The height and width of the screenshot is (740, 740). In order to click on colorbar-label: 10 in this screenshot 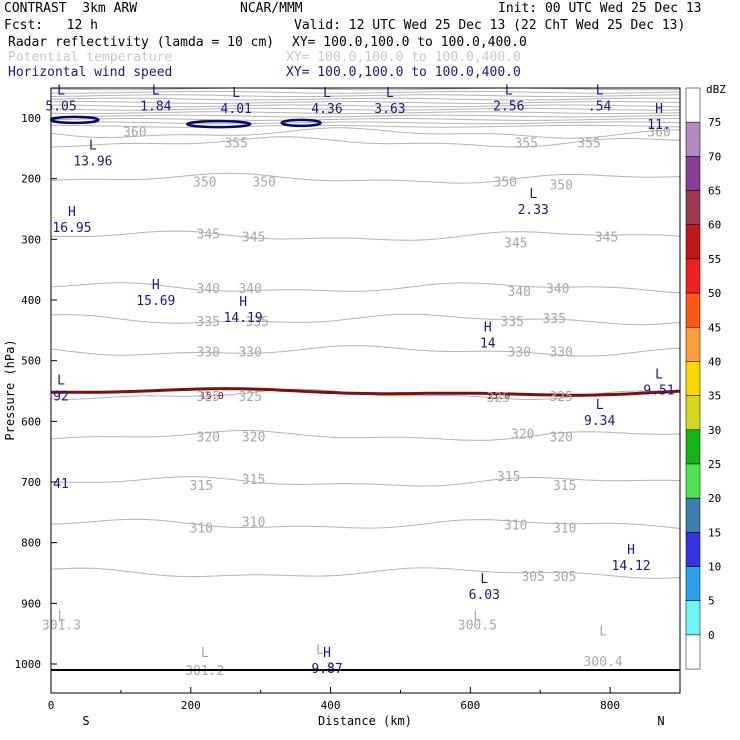, I will do `click(714, 567)`.